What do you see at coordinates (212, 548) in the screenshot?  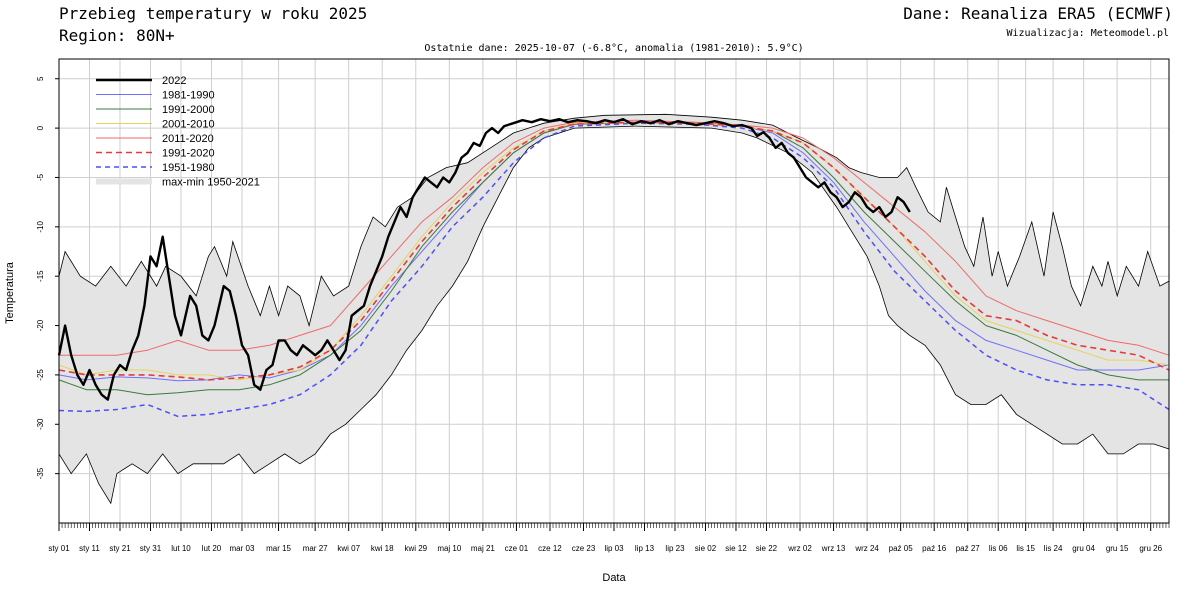 I see `x-tick-label: lut 20` at bounding box center [212, 548].